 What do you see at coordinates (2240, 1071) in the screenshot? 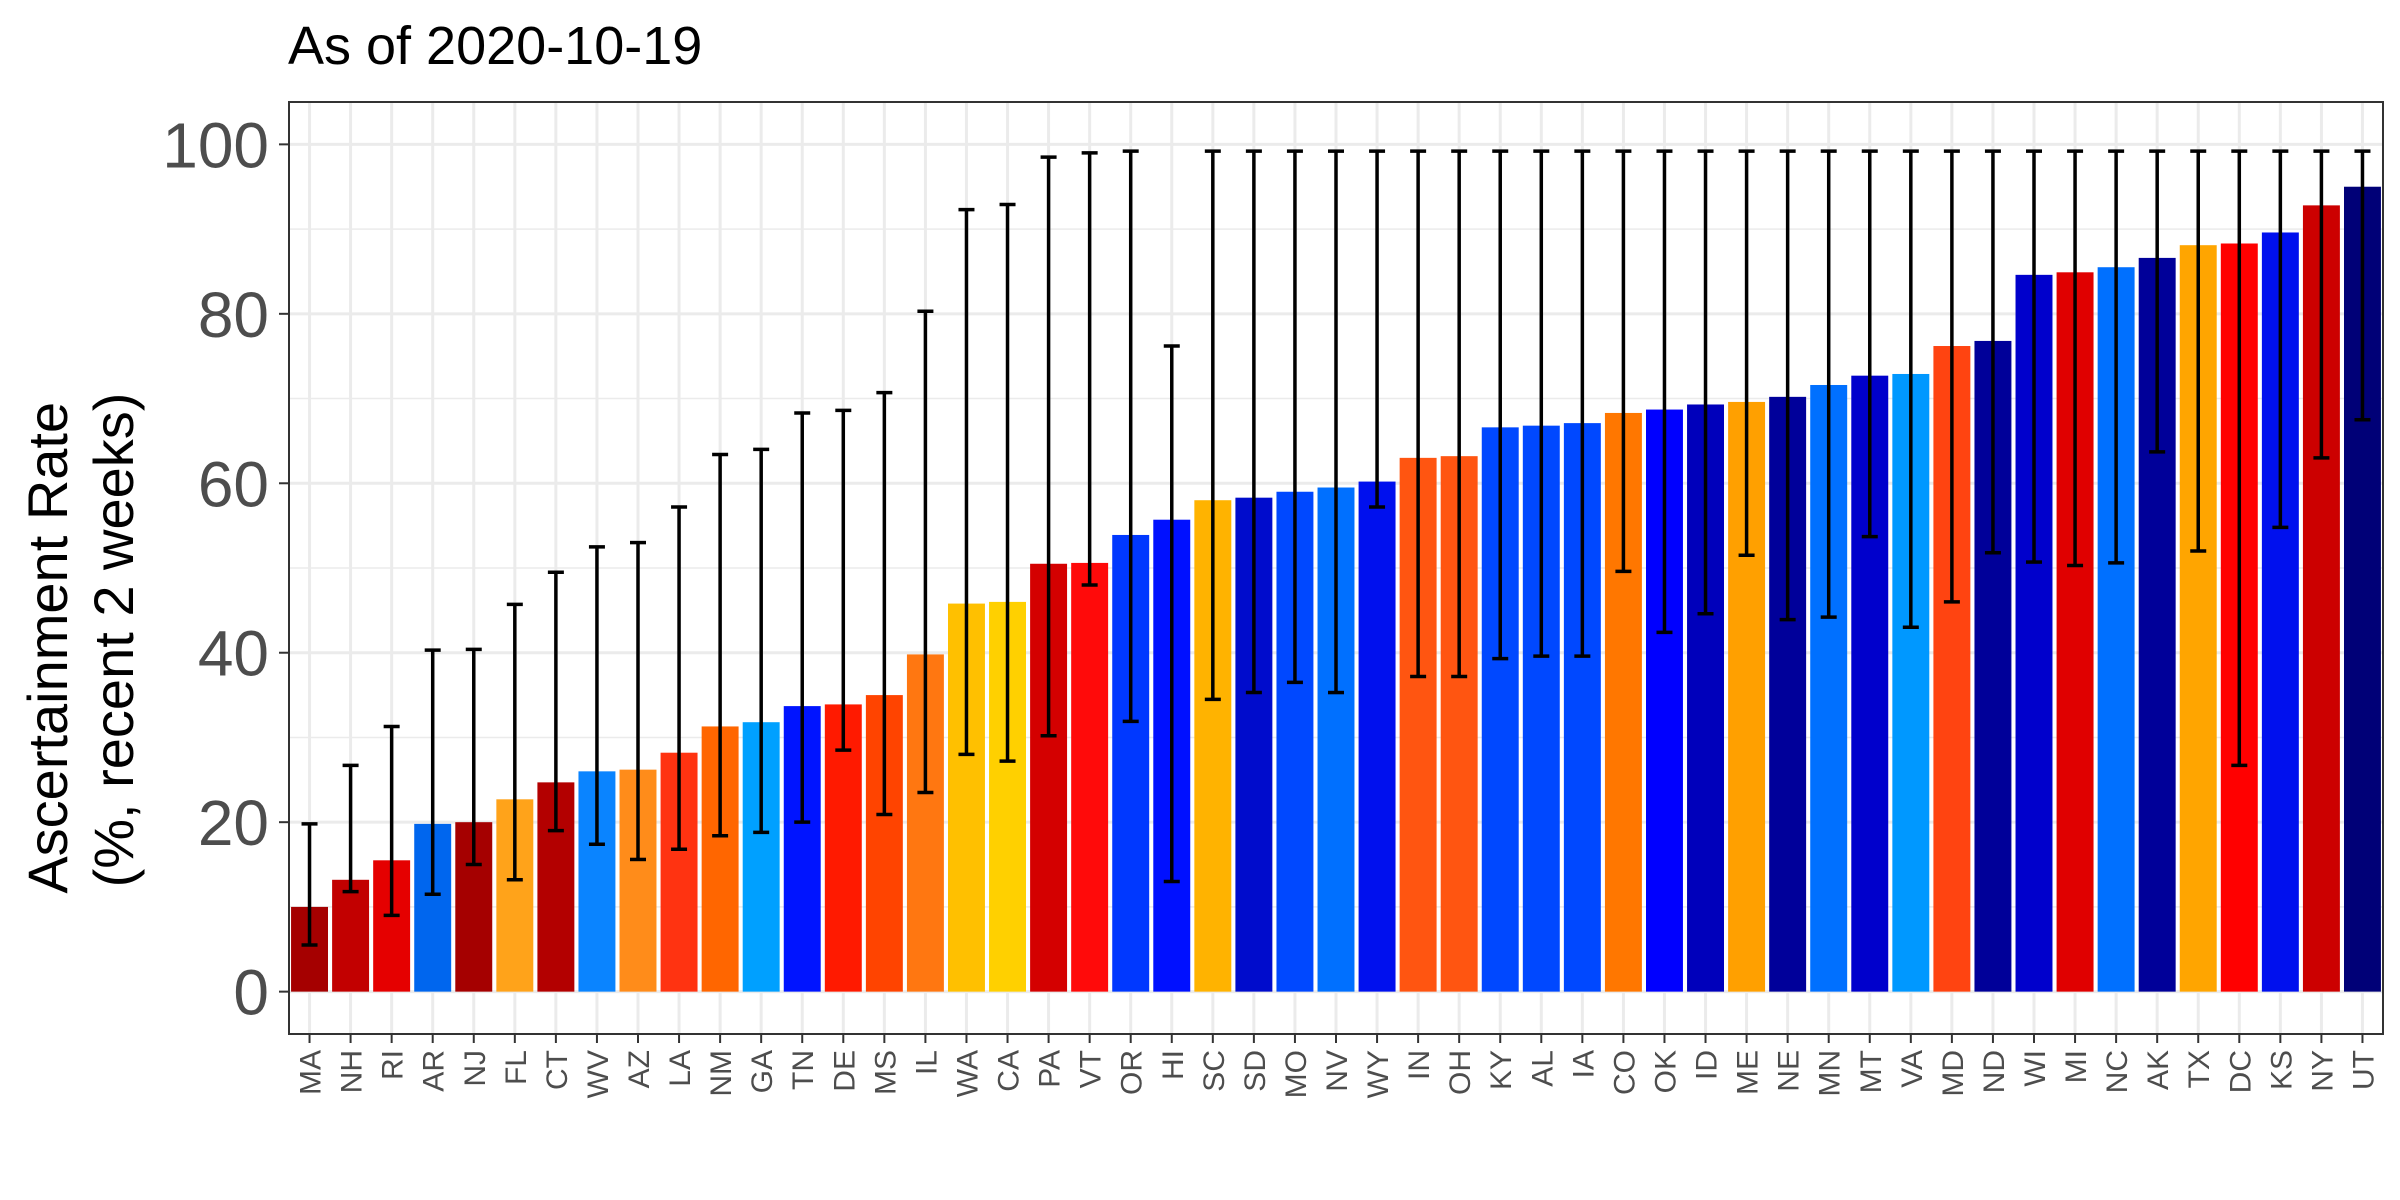
I see `x-tick-label-dc: DC` at bounding box center [2240, 1071].